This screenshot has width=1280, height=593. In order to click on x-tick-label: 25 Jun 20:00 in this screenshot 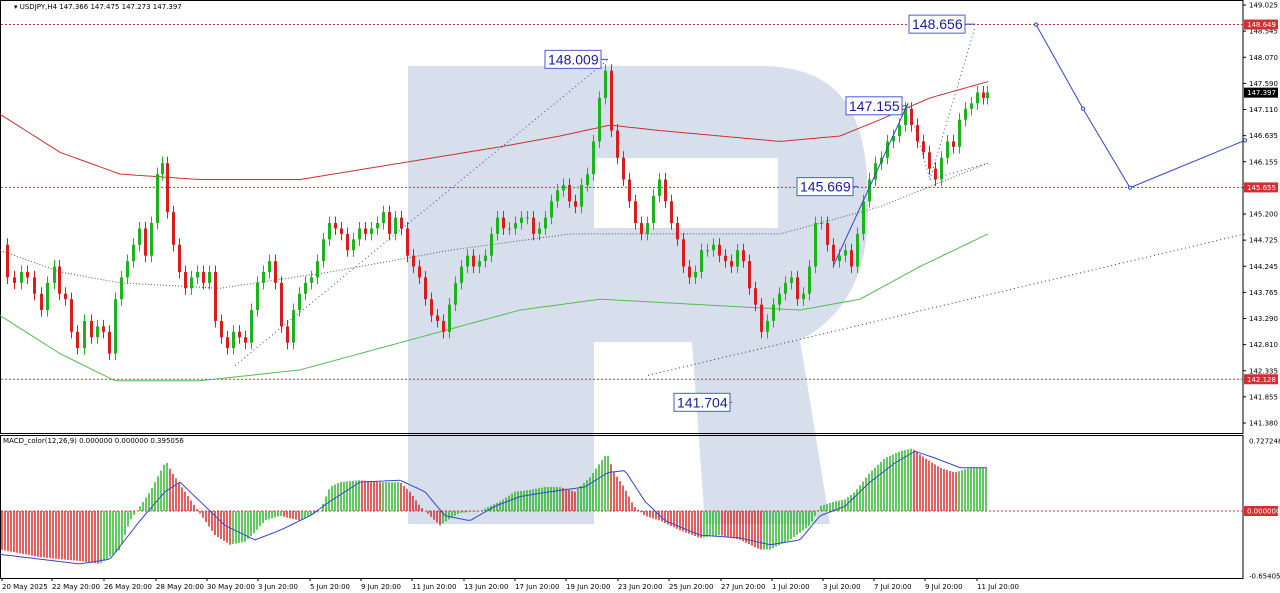, I will do `click(691, 587)`.